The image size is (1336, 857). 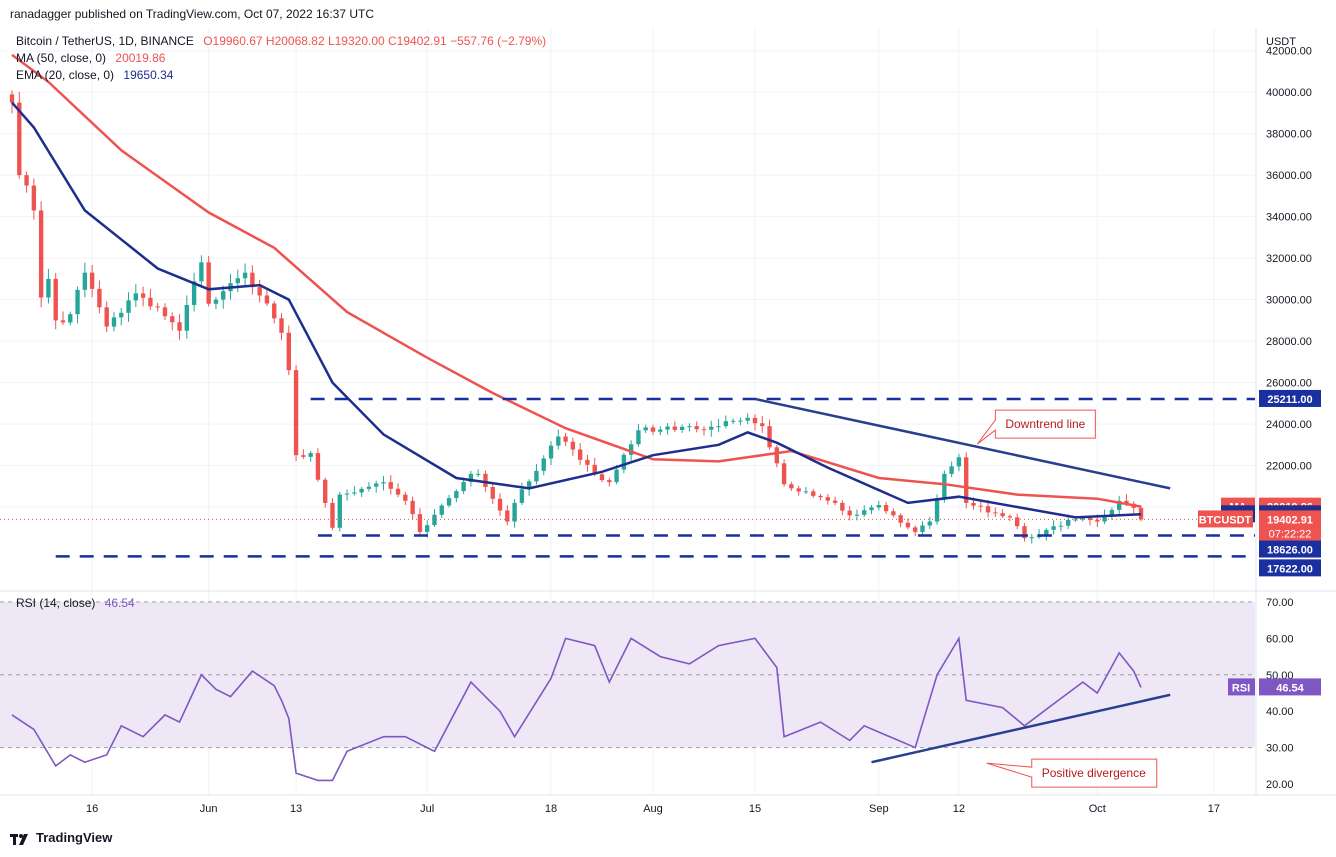 I want to click on level-18626-tag-bg, so click(x=1290, y=549).